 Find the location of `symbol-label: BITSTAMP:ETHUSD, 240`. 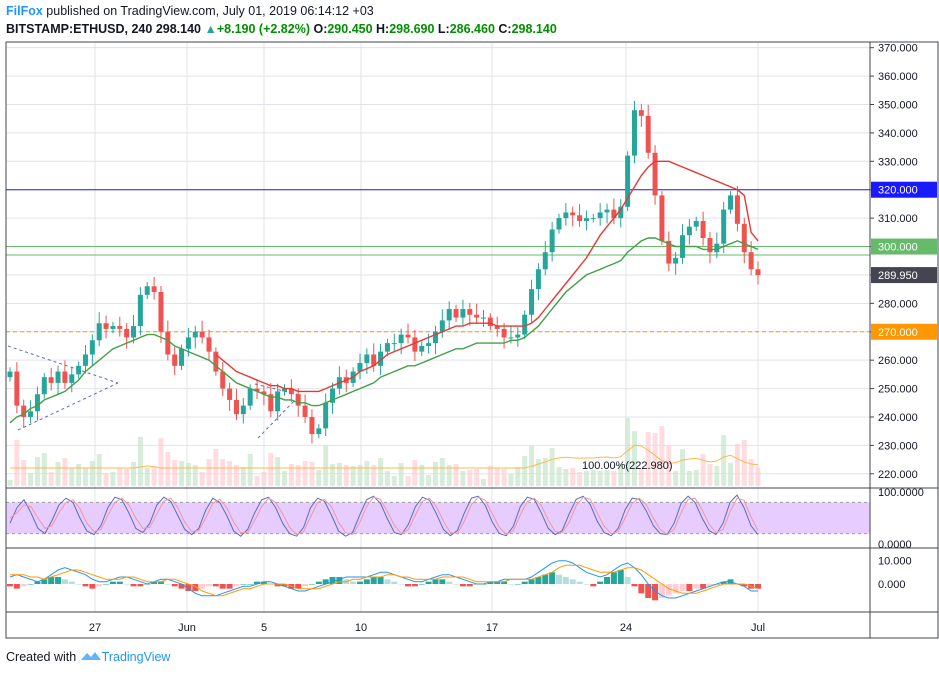

symbol-label: BITSTAMP:ETHUSD, 240 is located at coordinates (79, 29).